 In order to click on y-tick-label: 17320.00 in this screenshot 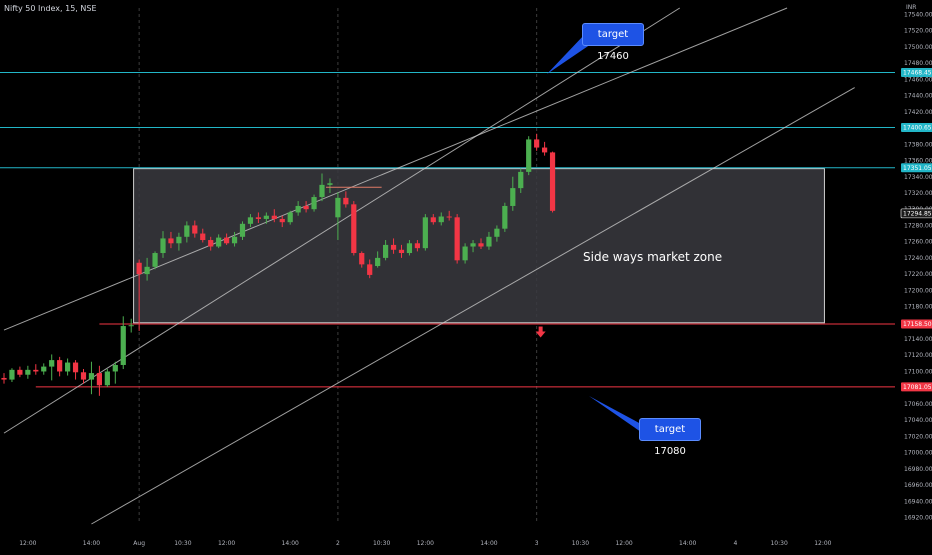, I will do `click(918, 193)`.